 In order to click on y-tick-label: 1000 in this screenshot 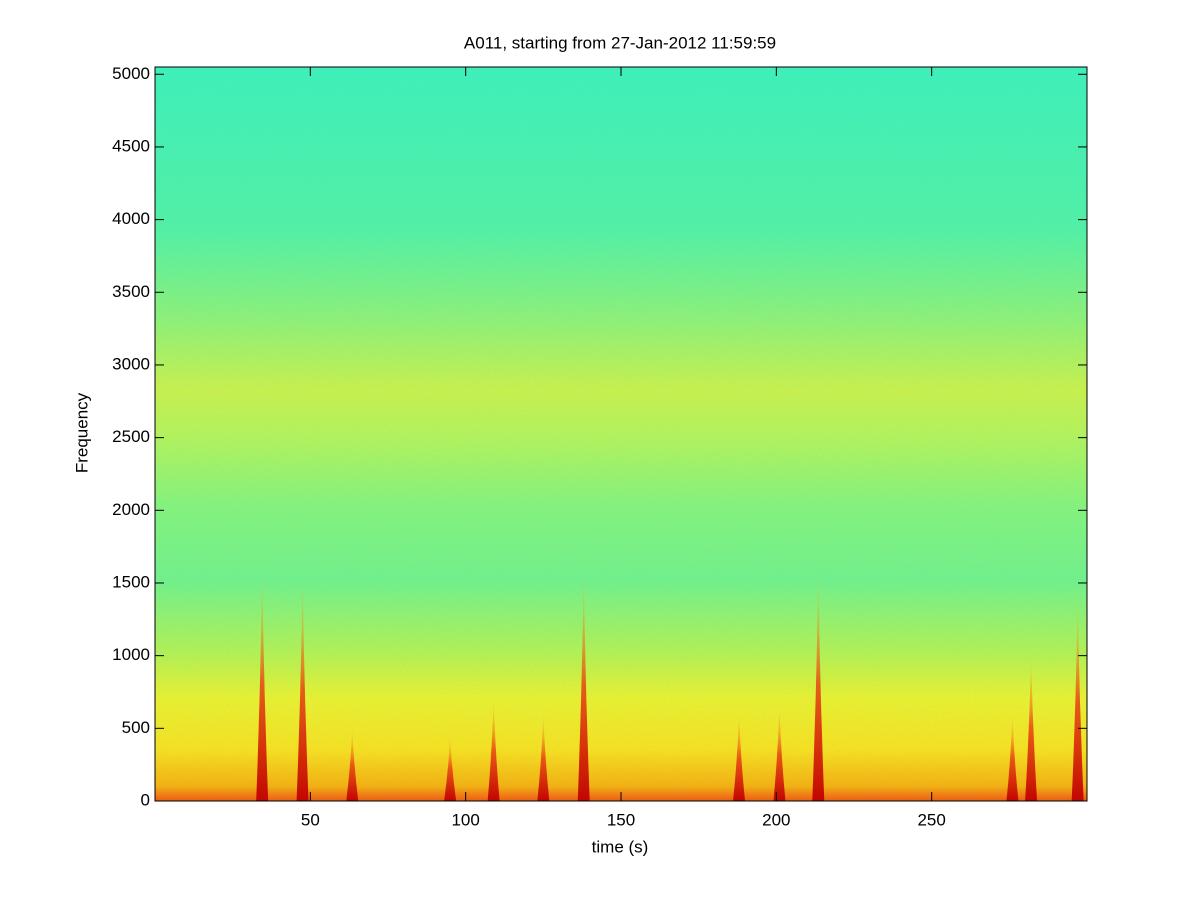, I will do `click(131, 654)`.